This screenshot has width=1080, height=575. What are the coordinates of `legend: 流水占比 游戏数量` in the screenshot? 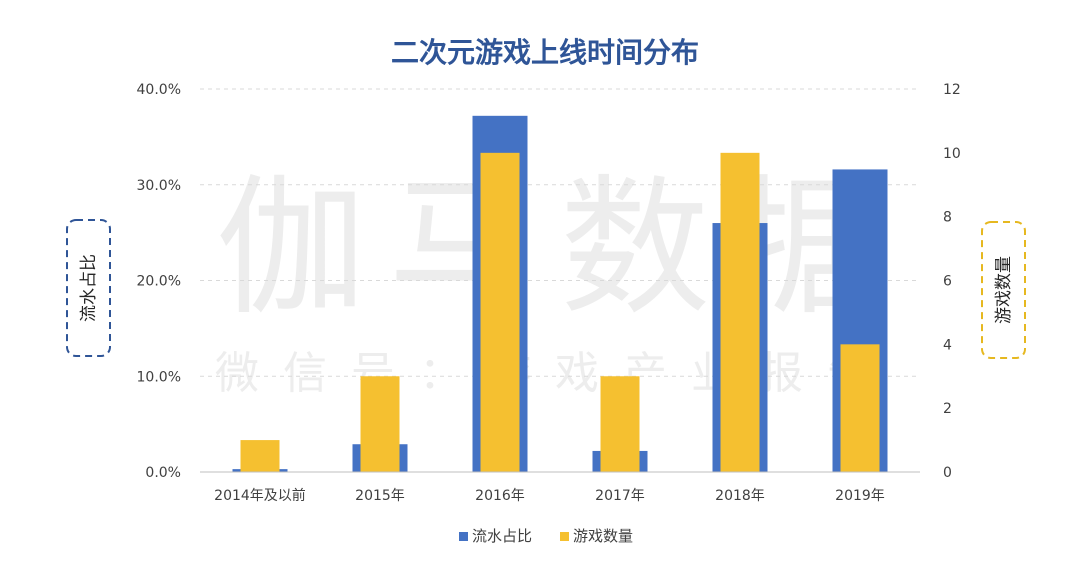 It's located at (546, 536).